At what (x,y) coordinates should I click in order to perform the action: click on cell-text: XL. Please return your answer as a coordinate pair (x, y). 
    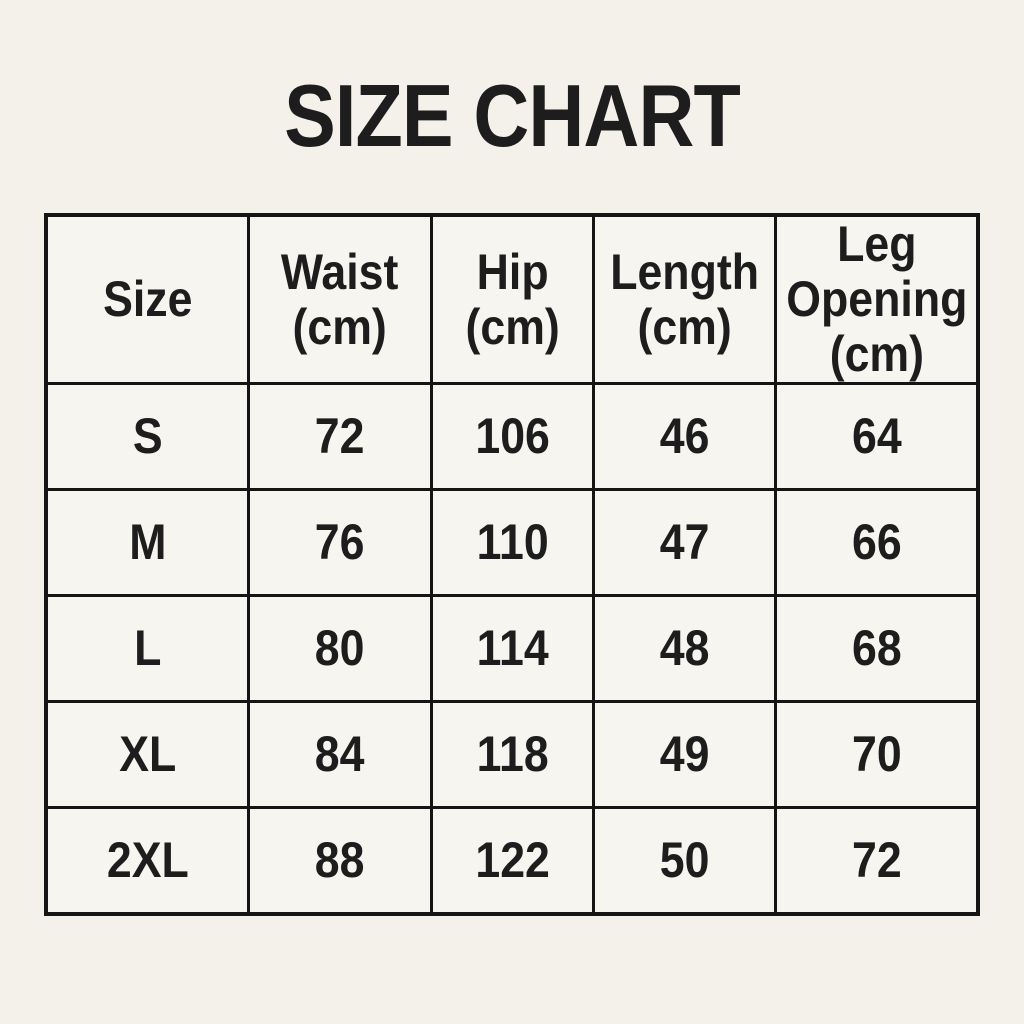
    Looking at the image, I should click on (147, 754).